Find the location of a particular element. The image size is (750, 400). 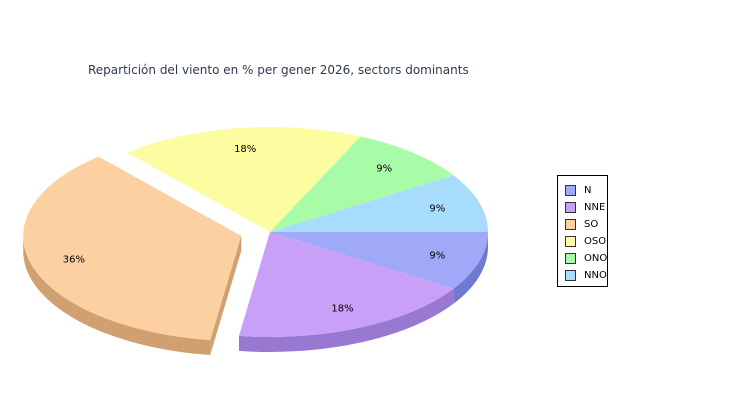

legend-label: SO is located at coordinates (591, 224).